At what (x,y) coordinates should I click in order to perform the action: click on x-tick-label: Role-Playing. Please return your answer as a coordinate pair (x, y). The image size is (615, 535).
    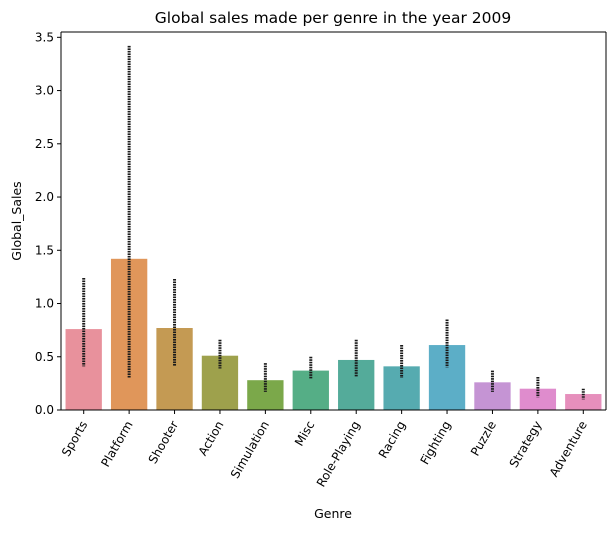
    Looking at the image, I should click on (338, 454).